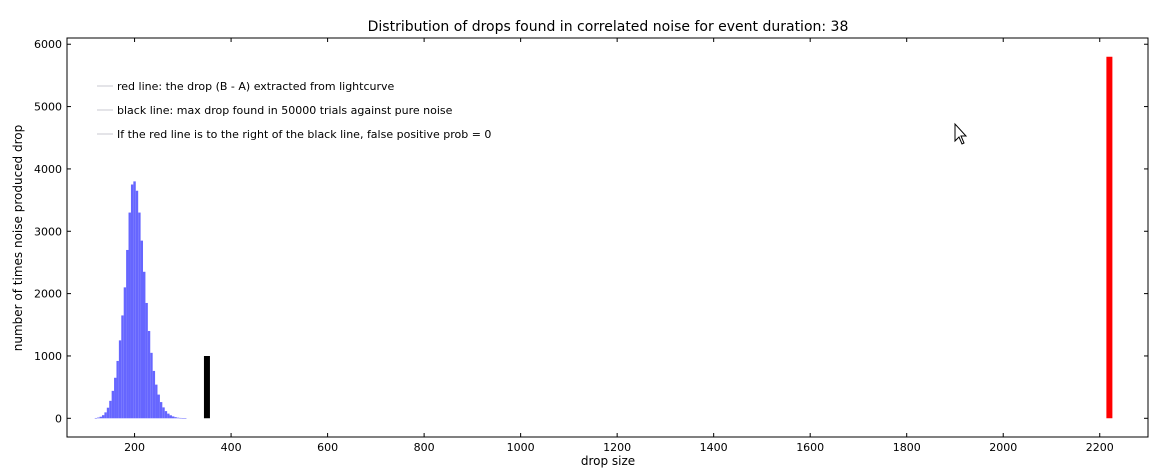 The width and height of the screenshot is (1152, 469). I want to click on x-tick-label: 2000, so click(1003, 447).